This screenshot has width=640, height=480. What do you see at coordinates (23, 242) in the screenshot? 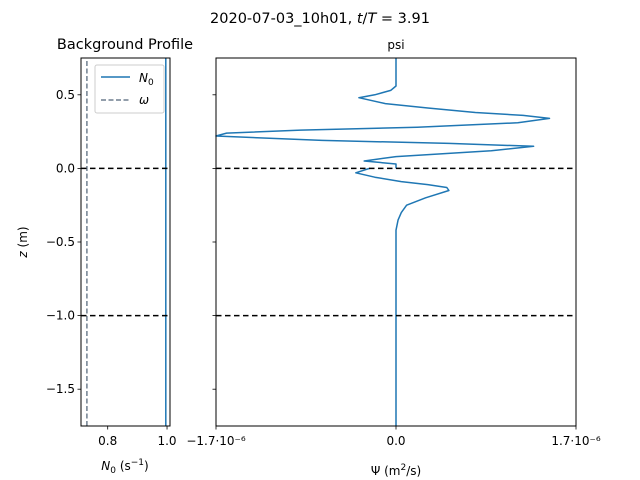
I see `panel-background-profile-ylabel: z (m)` at bounding box center [23, 242].